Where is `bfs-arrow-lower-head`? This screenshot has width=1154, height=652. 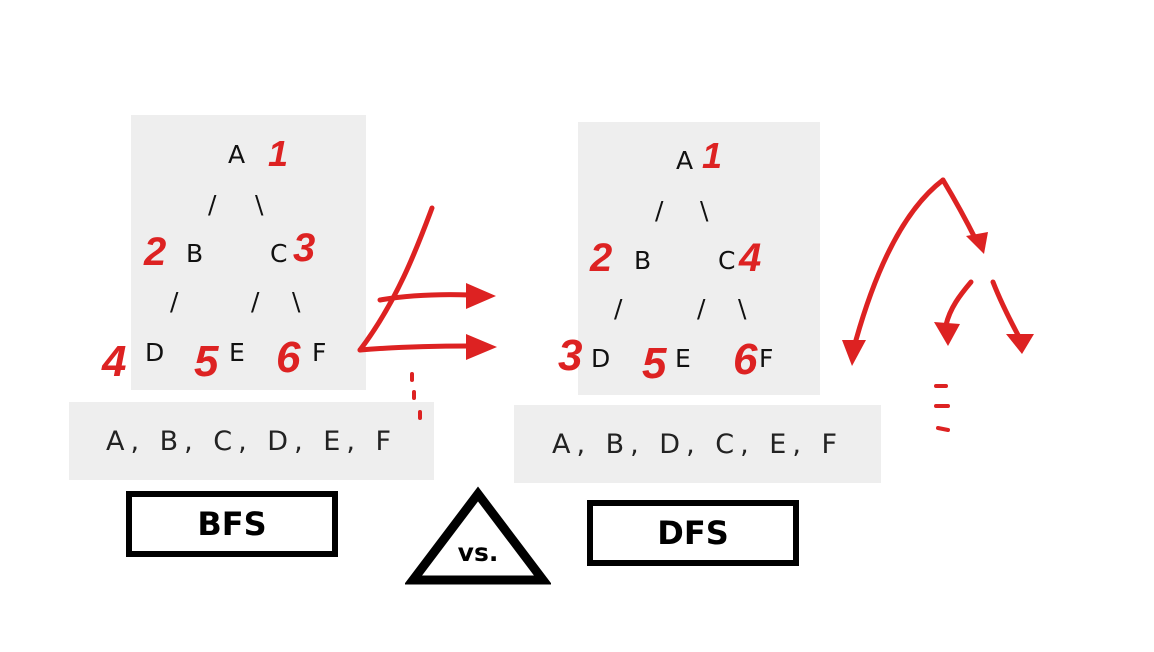
bfs-arrow-lower-head is located at coordinates (481, 347).